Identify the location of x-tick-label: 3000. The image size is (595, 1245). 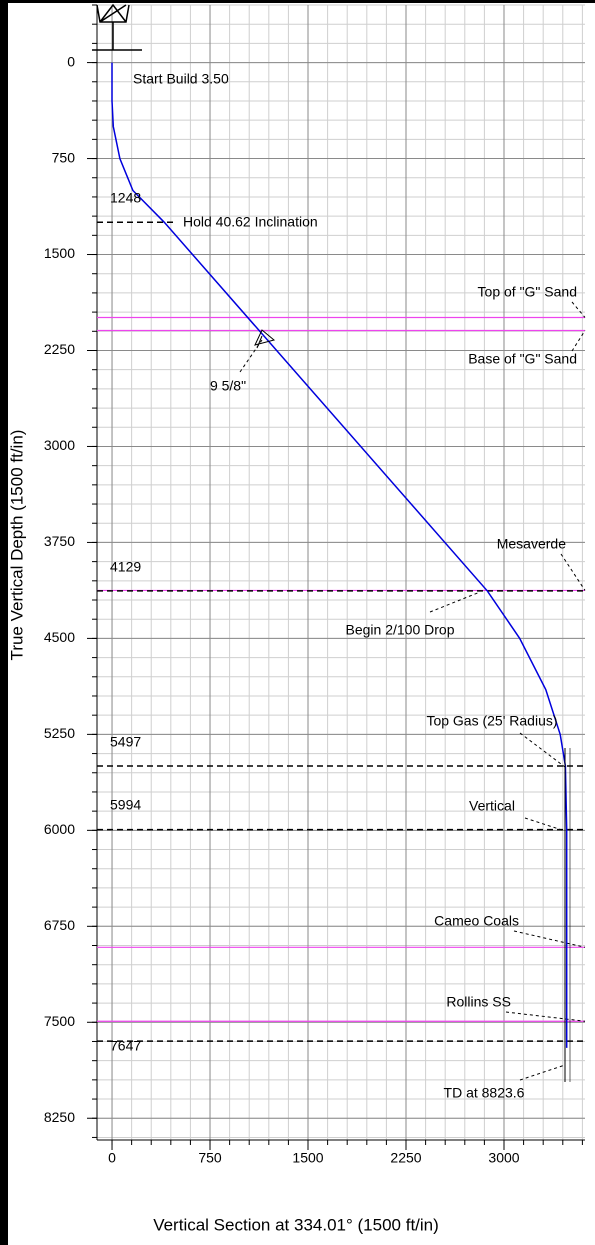
(503, 1158).